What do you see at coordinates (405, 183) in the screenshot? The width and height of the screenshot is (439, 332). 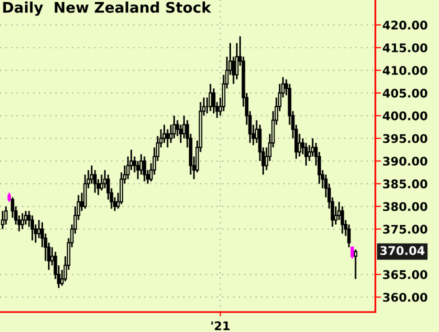 I see `y-tick-label: 385.00` at bounding box center [405, 183].